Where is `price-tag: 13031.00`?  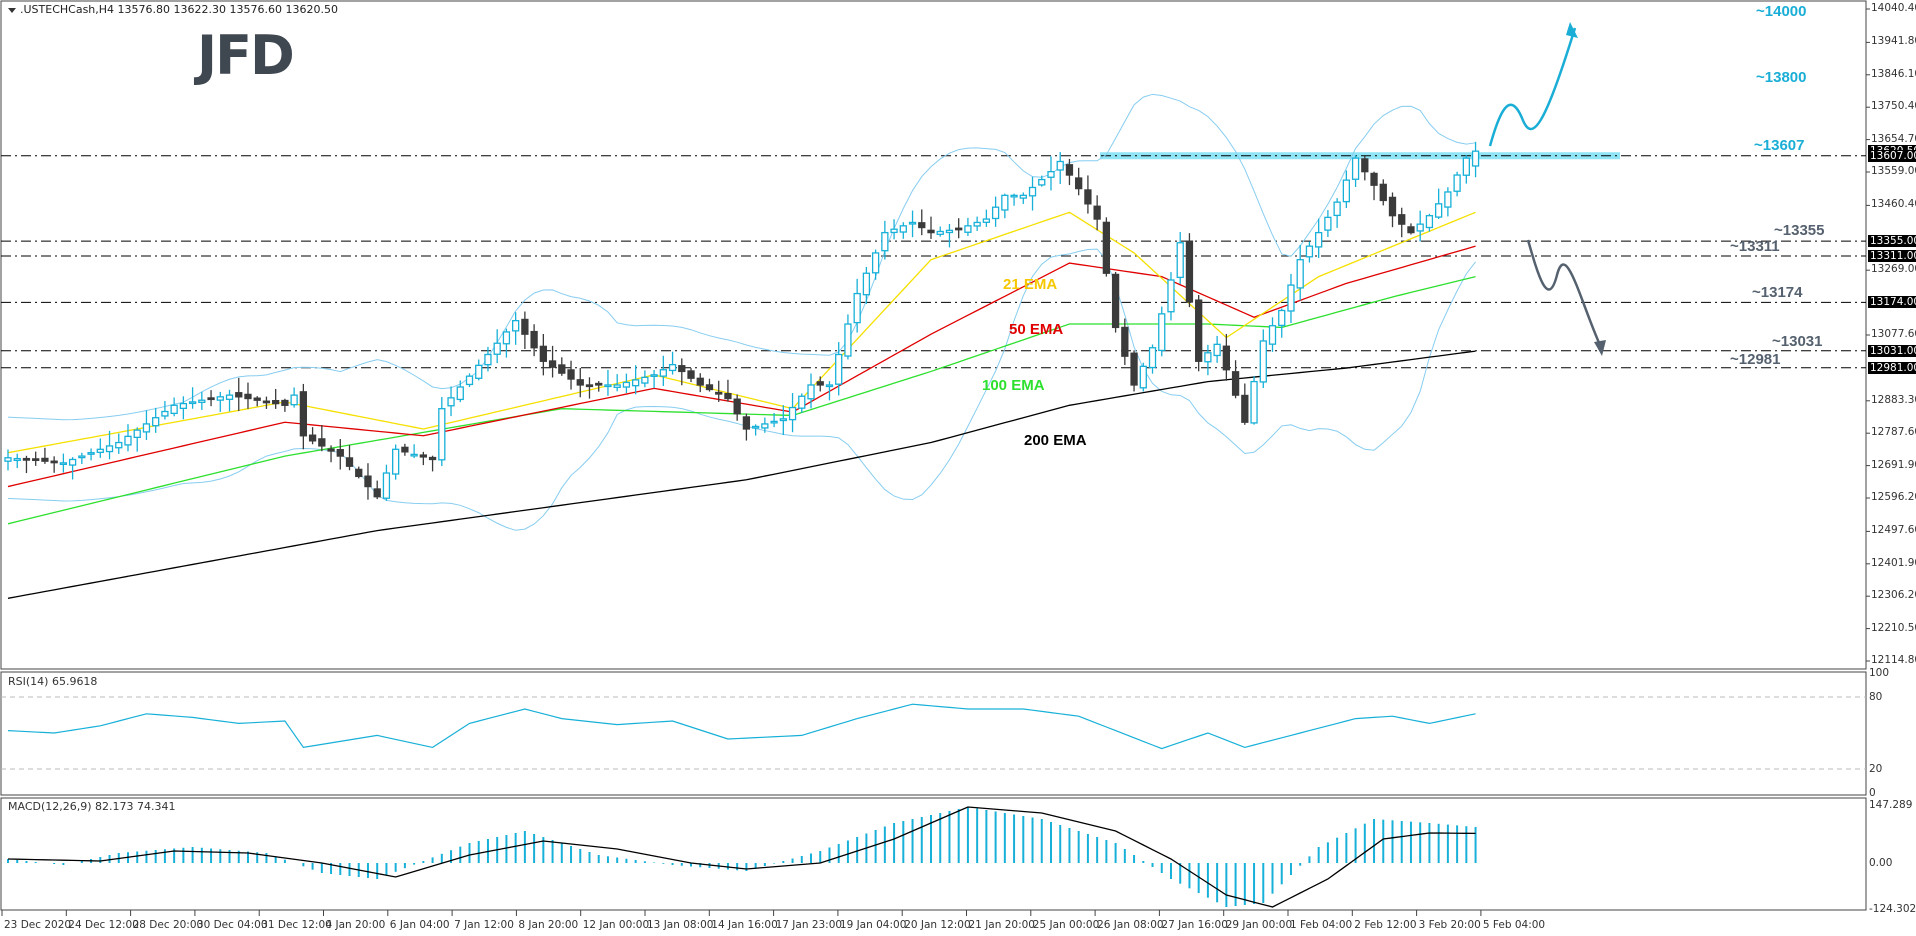 price-tag: 13031.00 is located at coordinates (1892, 350).